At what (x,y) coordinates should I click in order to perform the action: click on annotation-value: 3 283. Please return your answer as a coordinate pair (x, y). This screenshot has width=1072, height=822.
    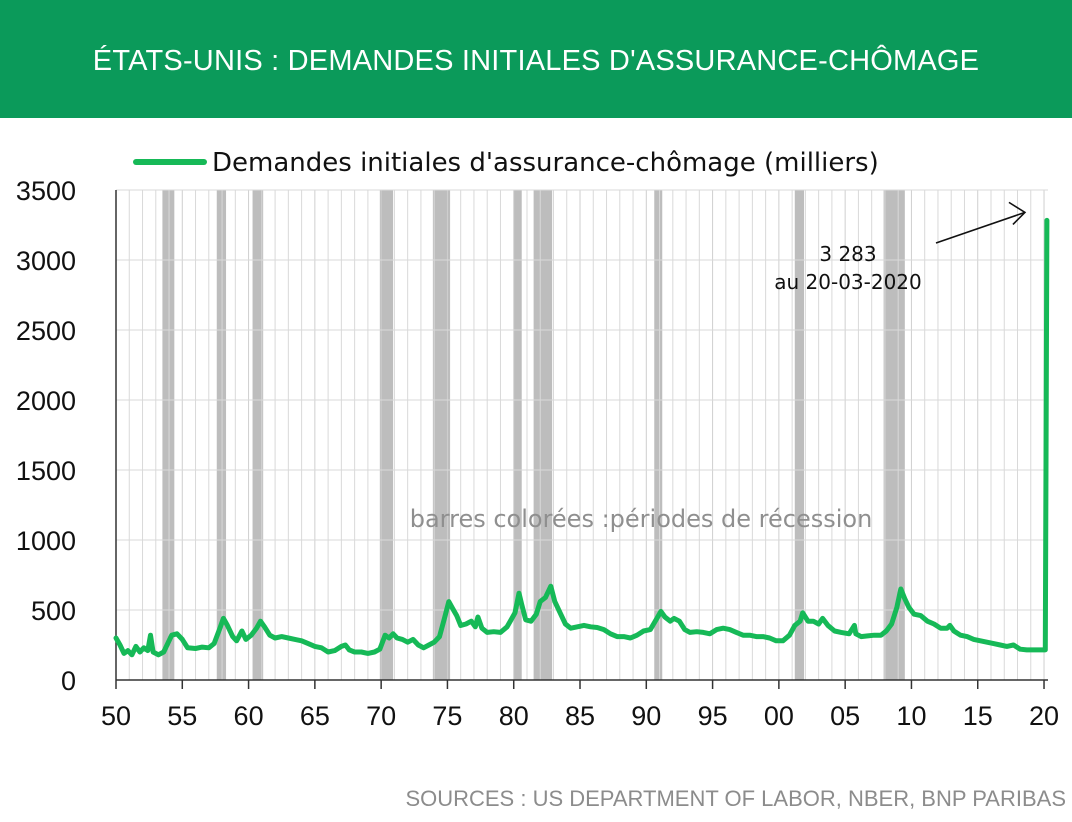
    Looking at the image, I should click on (847, 254).